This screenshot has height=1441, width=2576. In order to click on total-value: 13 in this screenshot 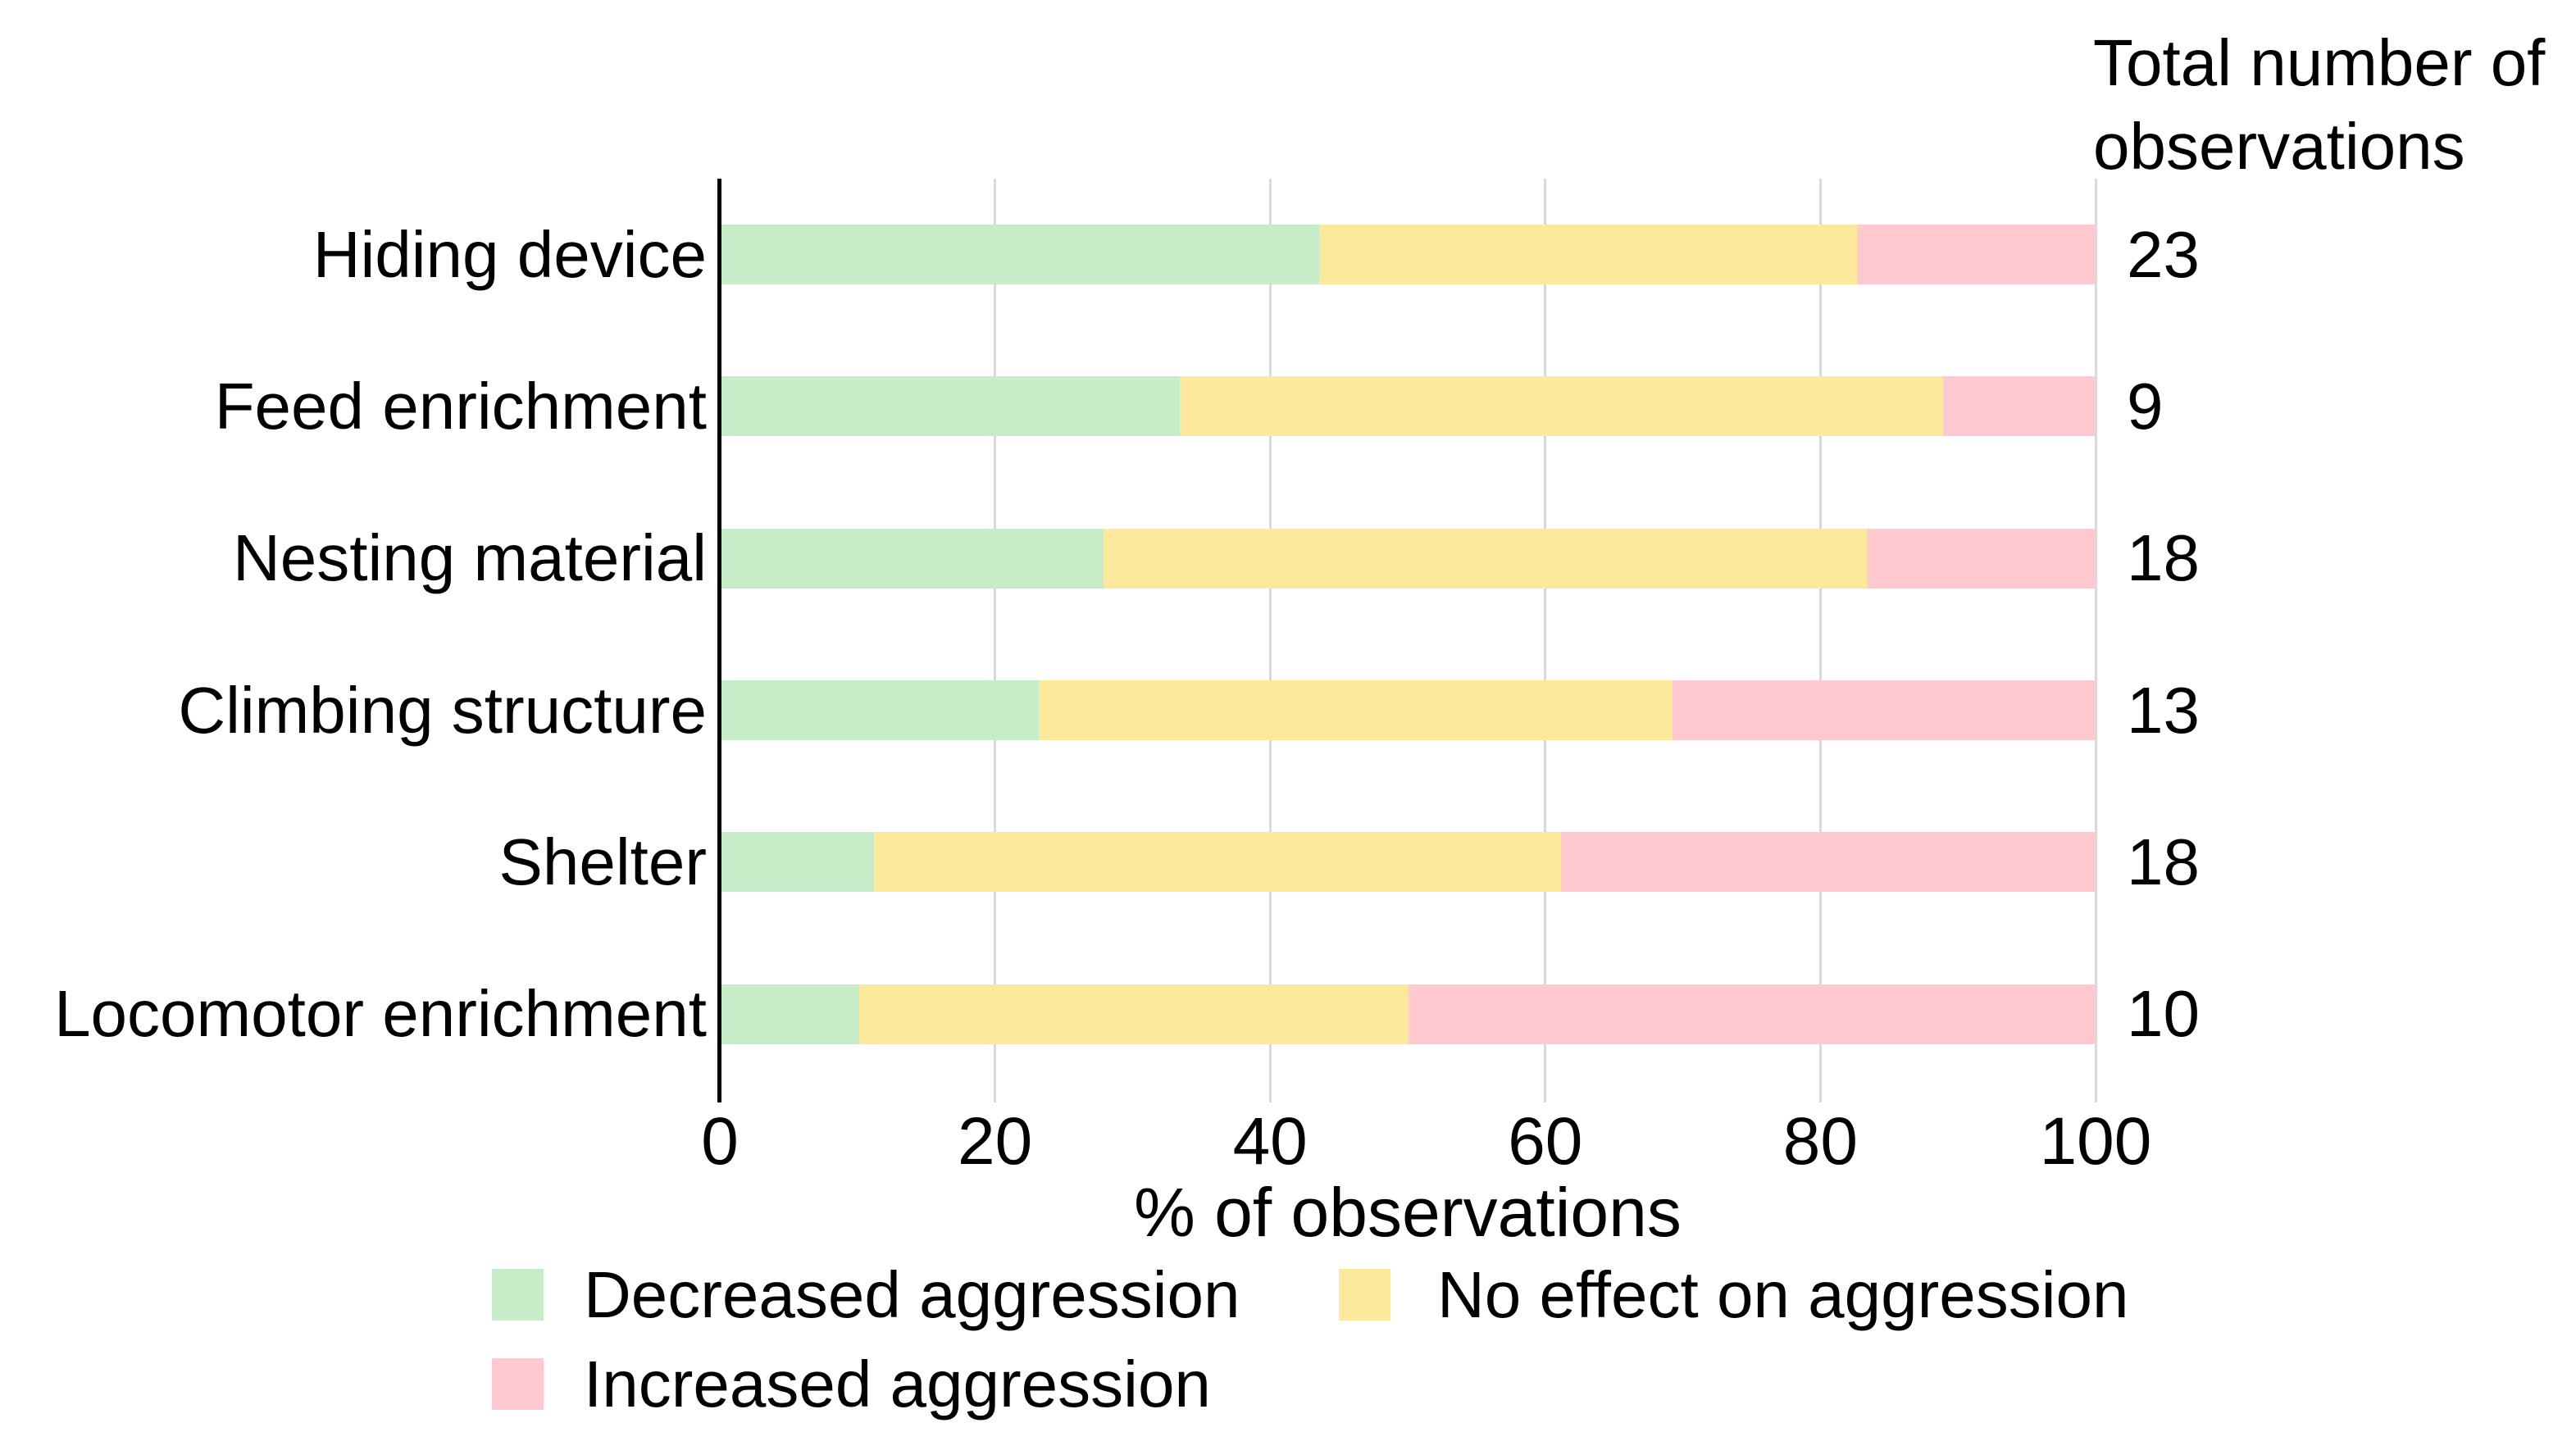, I will do `click(2163, 710)`.